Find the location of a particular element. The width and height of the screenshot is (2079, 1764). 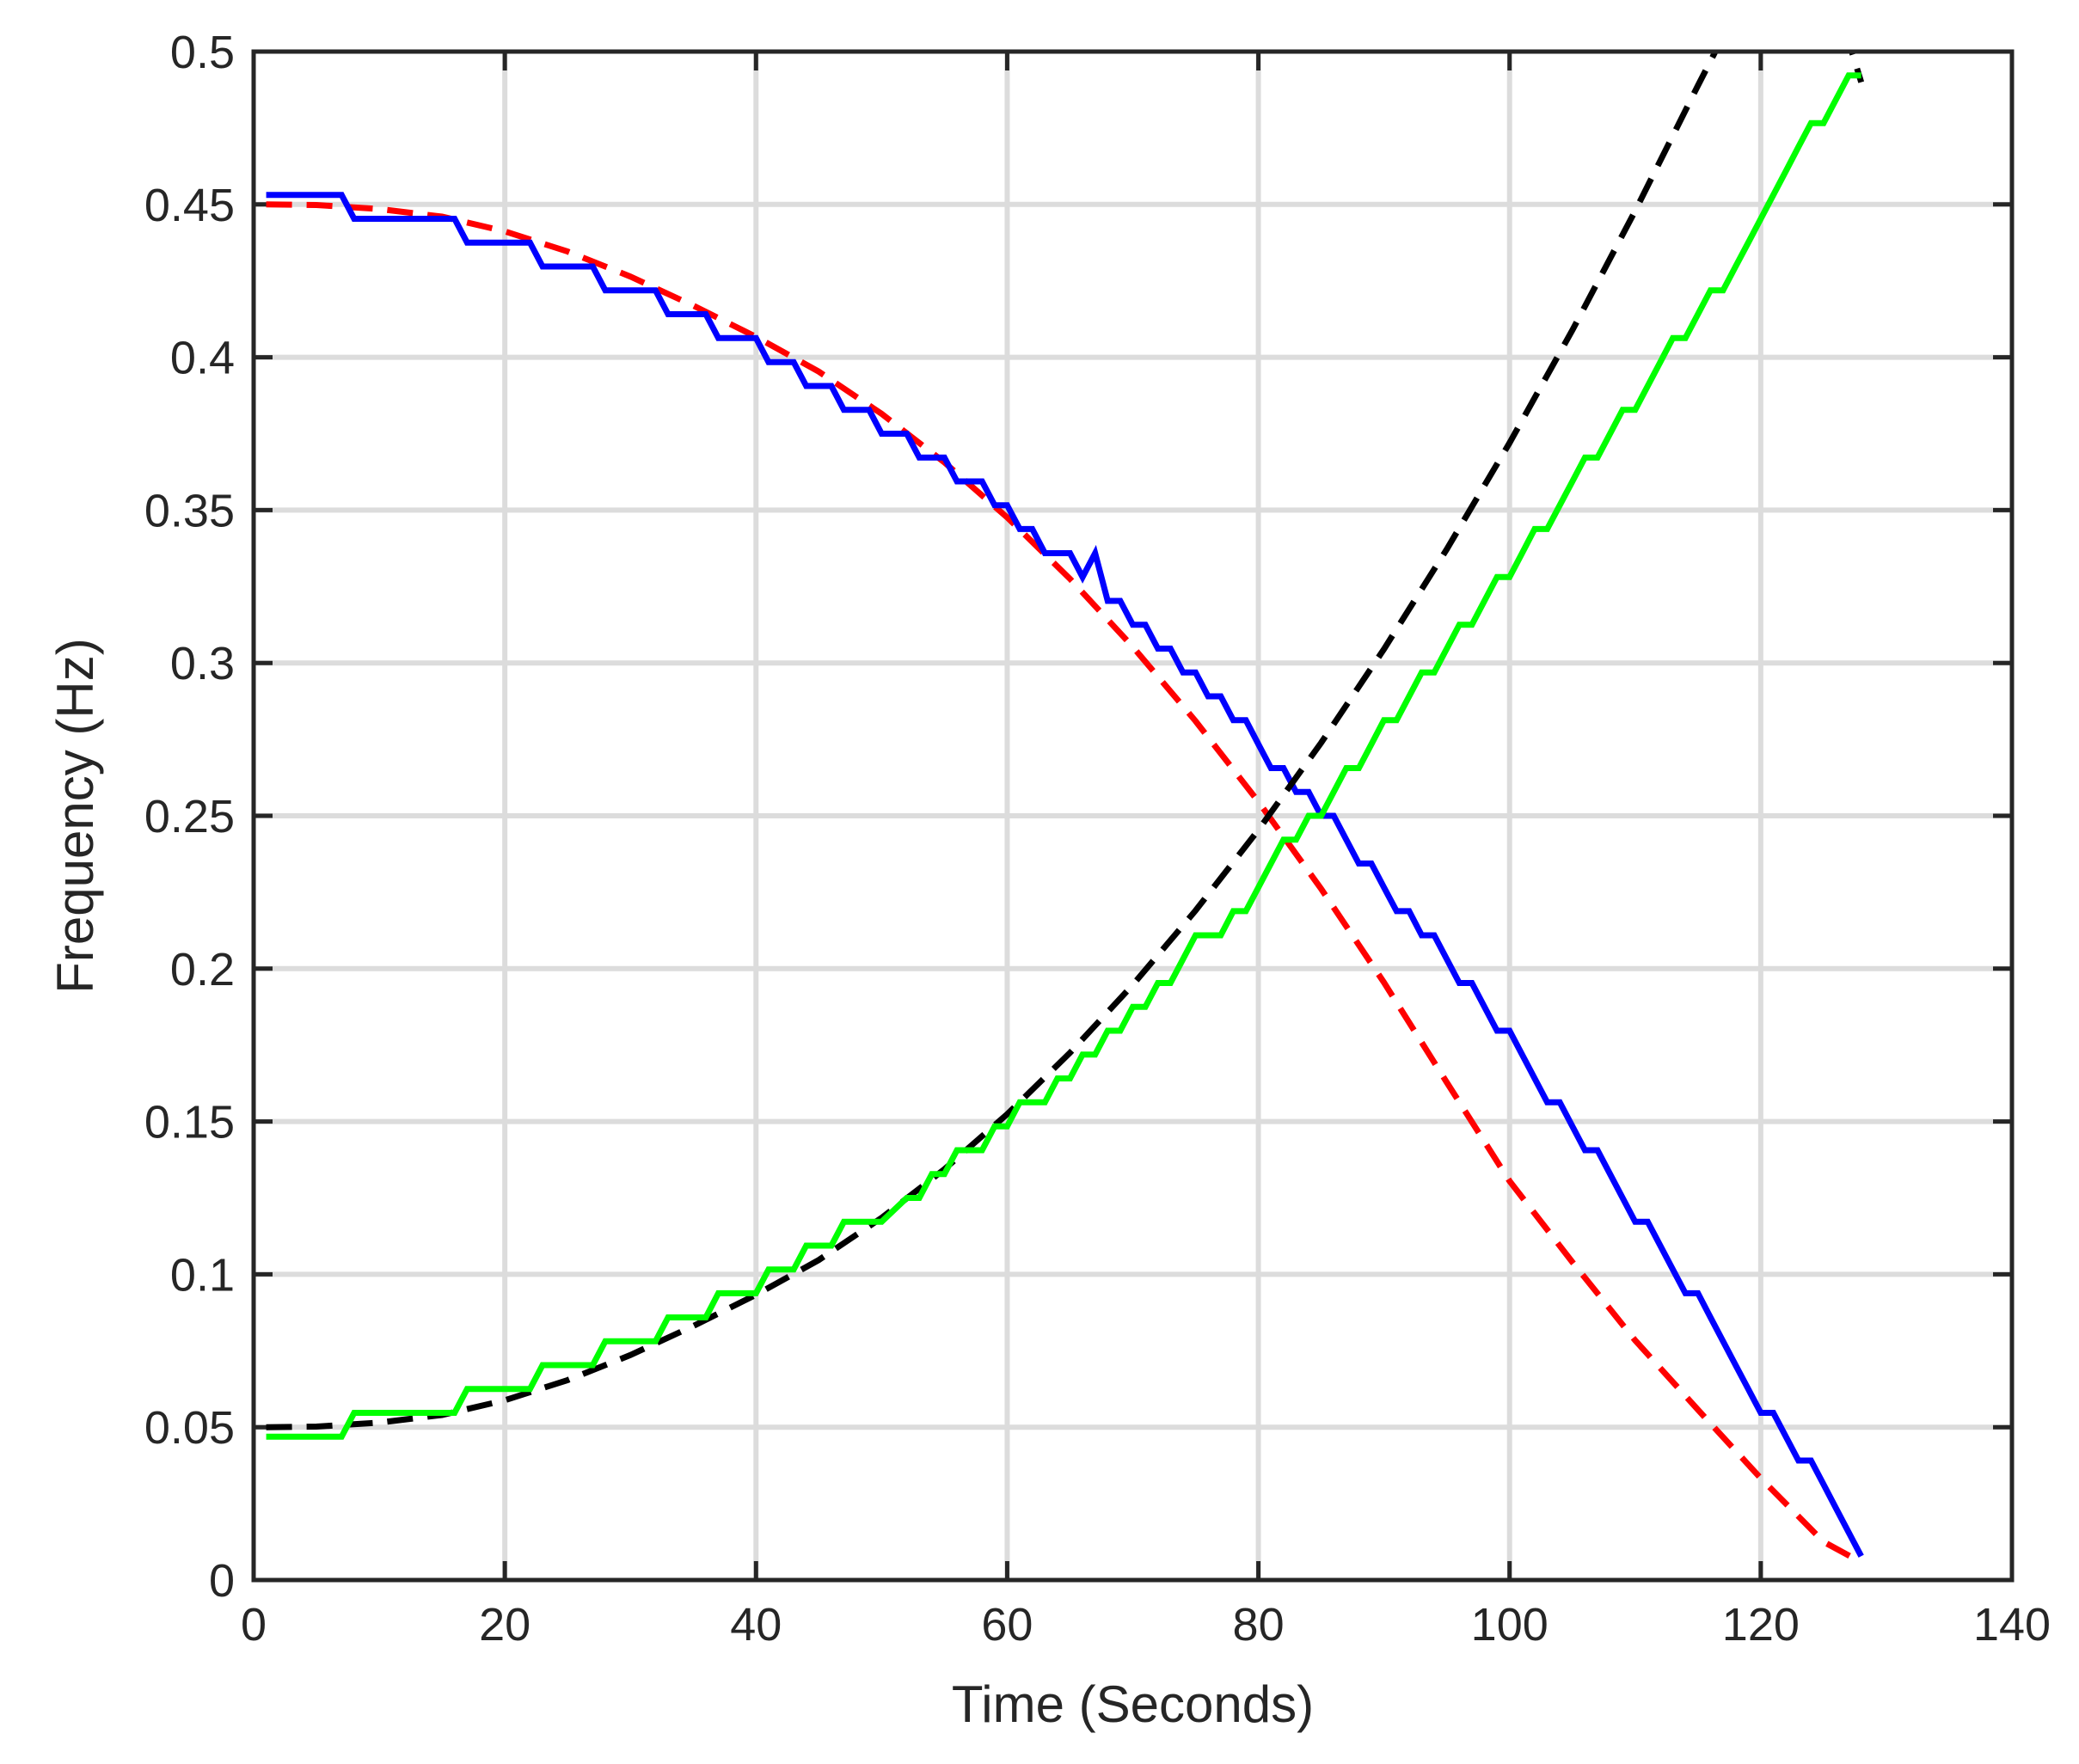

y-tick-label: 0 is located at coordinates (222, 1581).